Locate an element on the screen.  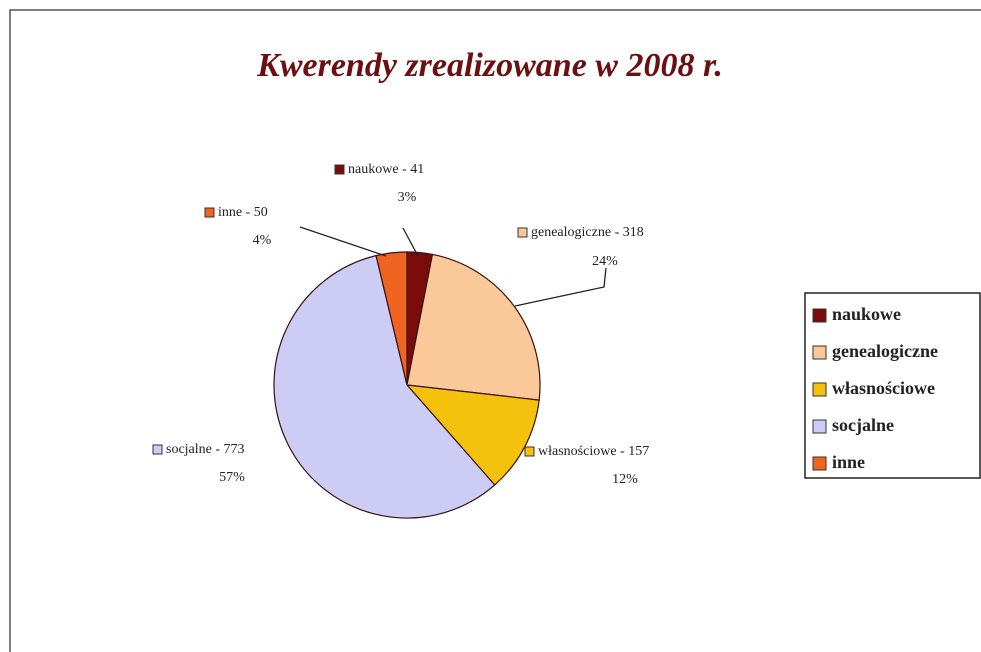
legend-label: własnościowe is located at coordinates (883, 388).